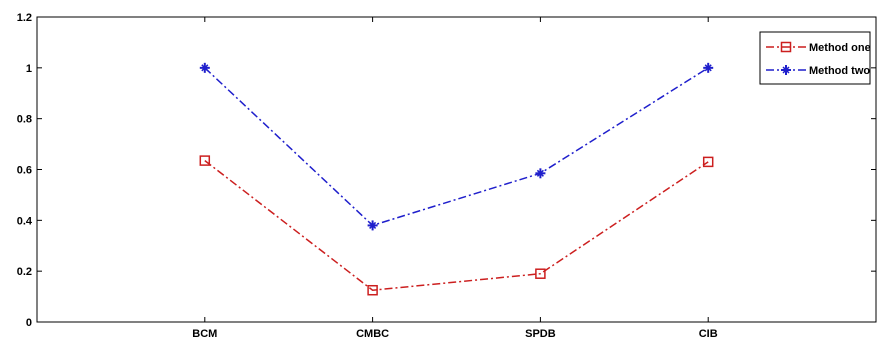 The height and width of the screenshot is (341, 885). I want to click on legend-box, so click(815, 58).